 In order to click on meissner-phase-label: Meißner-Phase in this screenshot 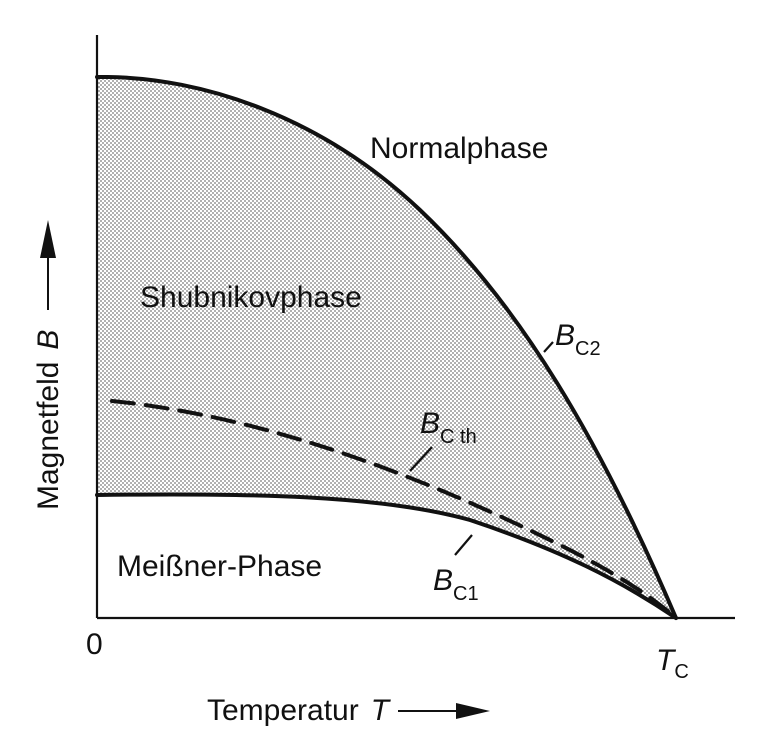, I will do `click(219, 566)`.